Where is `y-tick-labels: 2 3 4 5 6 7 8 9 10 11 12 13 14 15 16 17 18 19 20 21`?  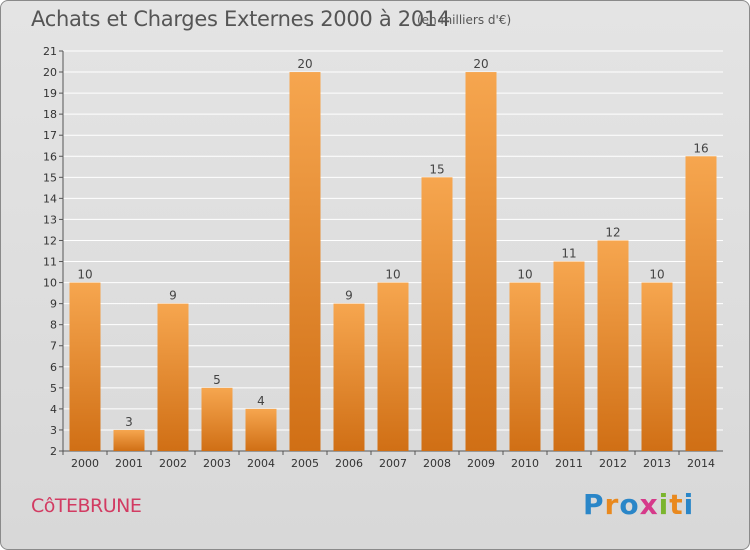 y-tick-labels: 2 3 4 5 6 7 8 9 10 11 12 13 14 15 16 17 18 19 20 21 is located at coordinates (50, 251).